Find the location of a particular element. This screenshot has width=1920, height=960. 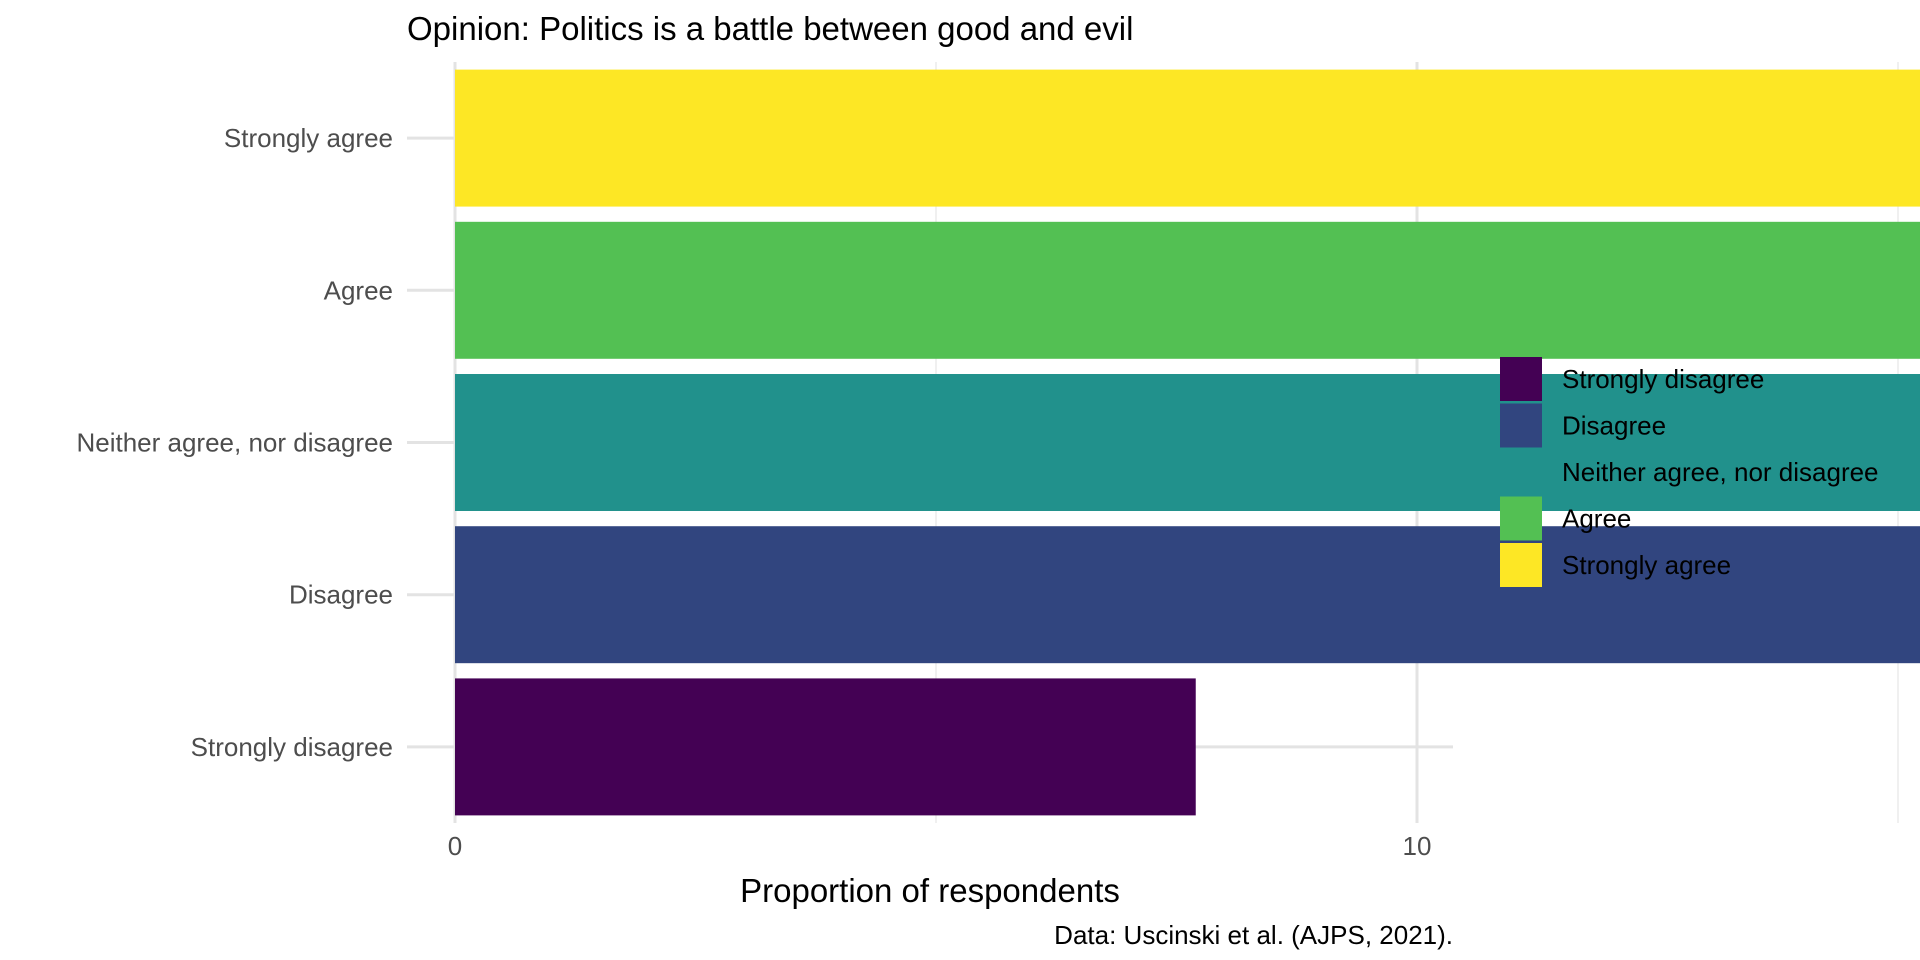

y-tick-label: Disagree is located at coordinates (341, 595).